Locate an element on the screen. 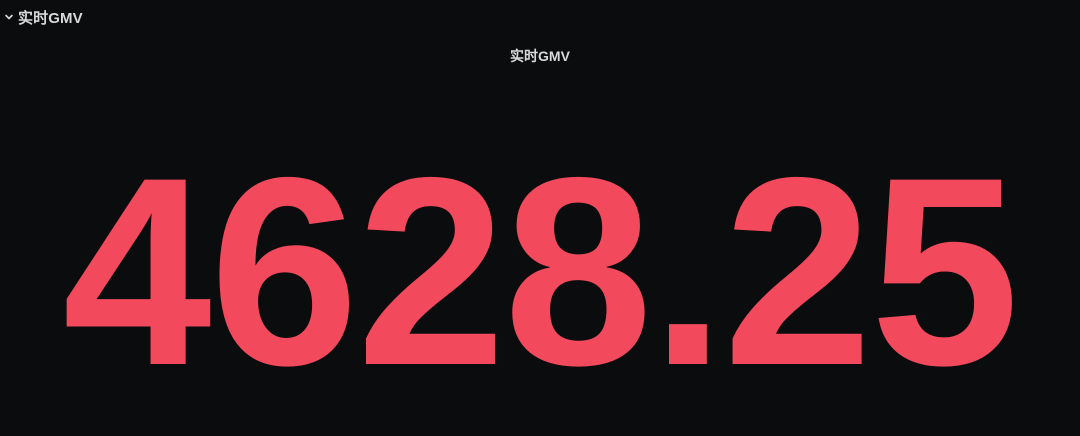 The height and width of the screenshot is (436, 1080). row-title: 实时GMV is located at coordinates (50, 18).